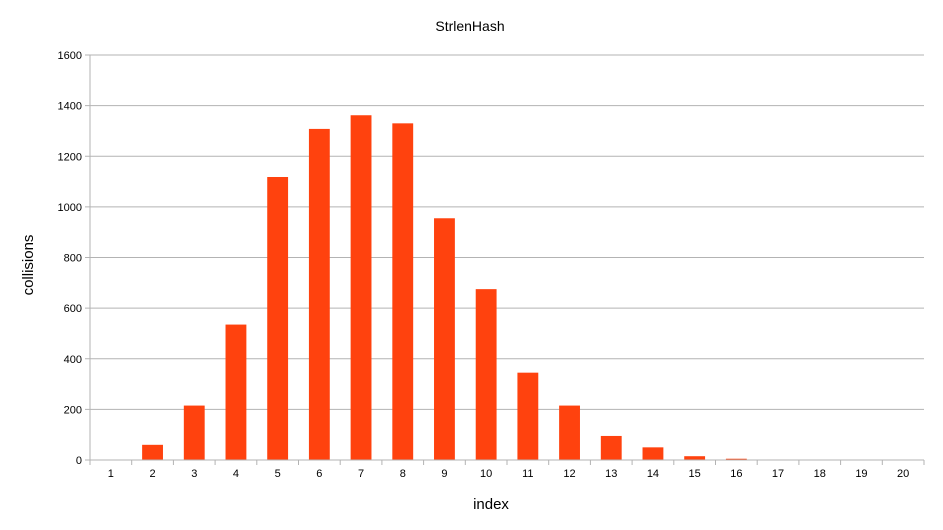 The height and width of the screenshot is (530, 943). I want to click on x-tick-label: 6, so click(319, 474).